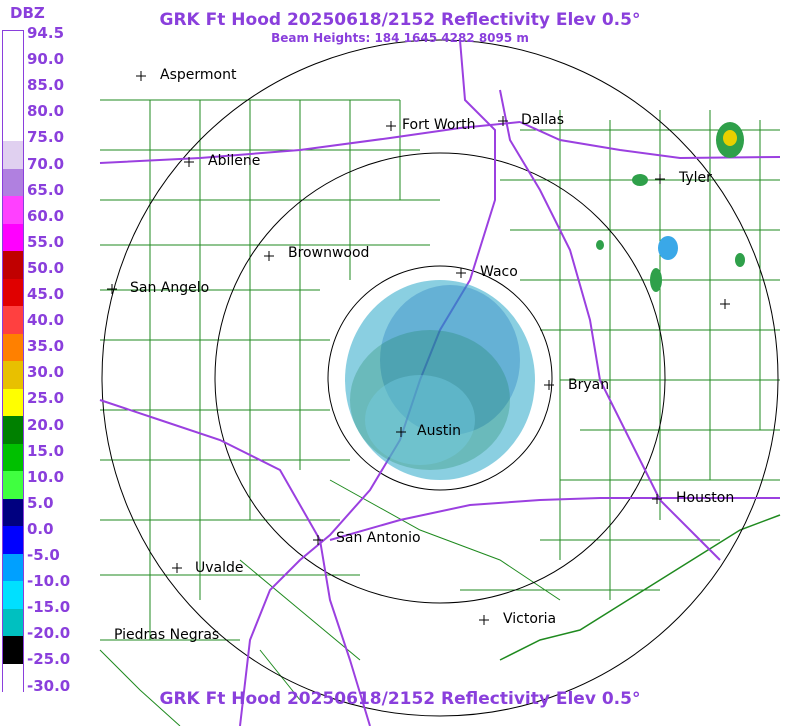 The height and width of the screenshot is (726, 797). What do you see at coordinates (49, 659) in the screenshot?
I see `legend-label: -25.0` at bounding box center [49, 659].